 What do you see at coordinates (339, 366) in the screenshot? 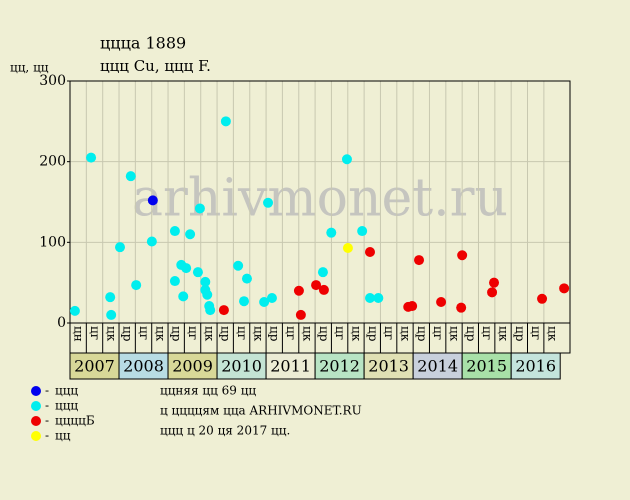
I see `year-label: 2012` at bounding box center [339, 366].